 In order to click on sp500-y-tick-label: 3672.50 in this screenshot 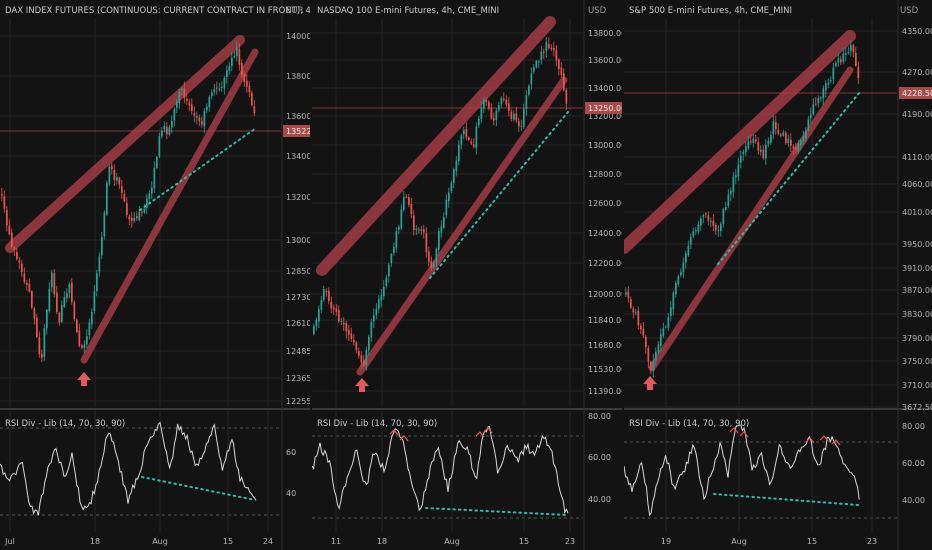, I will do `click(917, 407)`.